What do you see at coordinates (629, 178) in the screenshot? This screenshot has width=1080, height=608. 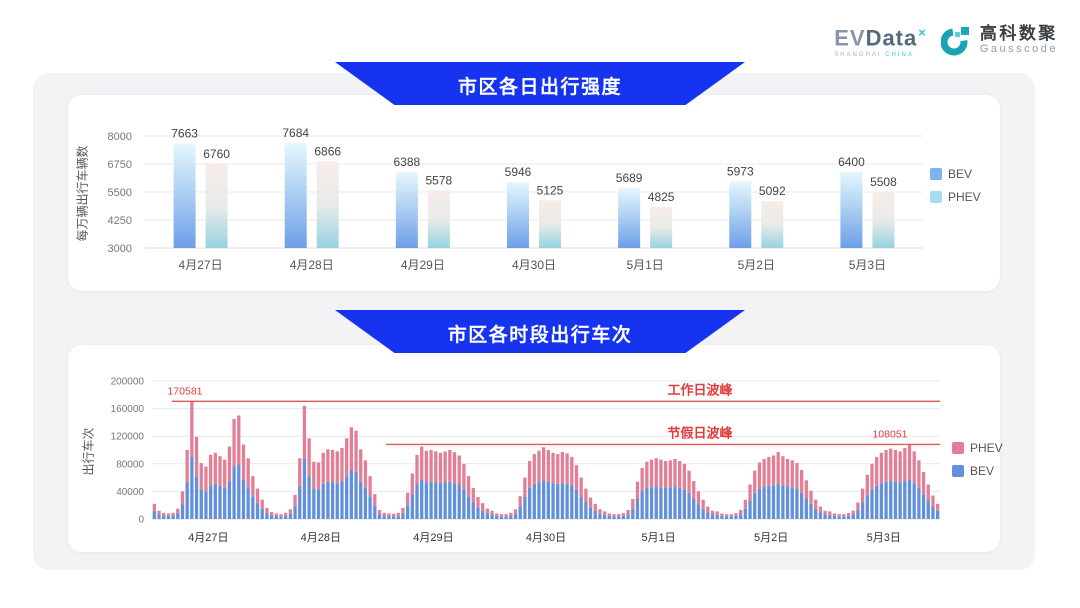 I see `bev-value-label: 5689` at bounding box center [629, 178].